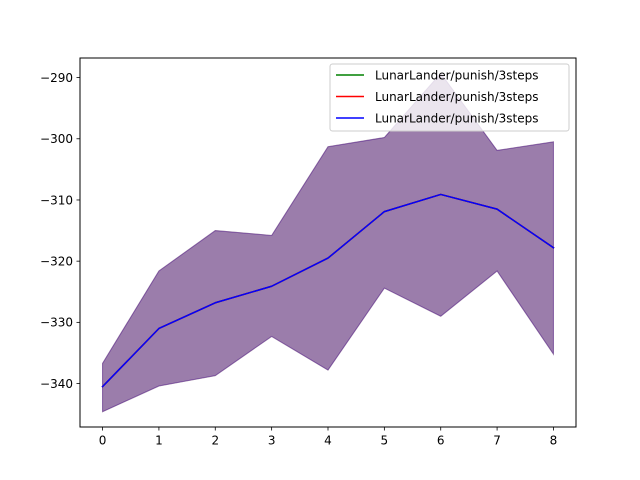 The height and width of the screenshot is (480, 640). What do you see at coordinates (60, 231) in the screenshot?
I see `y-axis: −340 −330 −320 −310 −300 −290` at bounding box center [60, 231].